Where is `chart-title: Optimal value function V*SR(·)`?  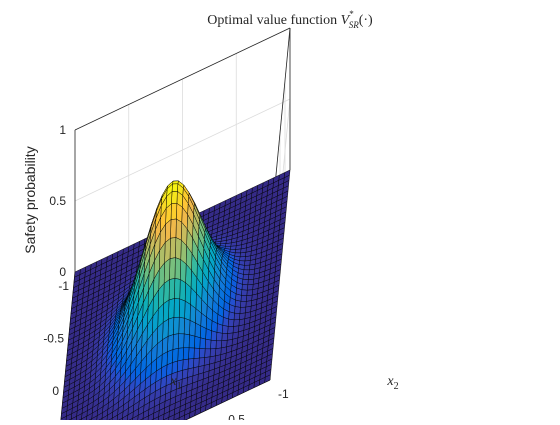 chart-title: Optimal value function V*SR(·) is located at coordinates (290, 19).